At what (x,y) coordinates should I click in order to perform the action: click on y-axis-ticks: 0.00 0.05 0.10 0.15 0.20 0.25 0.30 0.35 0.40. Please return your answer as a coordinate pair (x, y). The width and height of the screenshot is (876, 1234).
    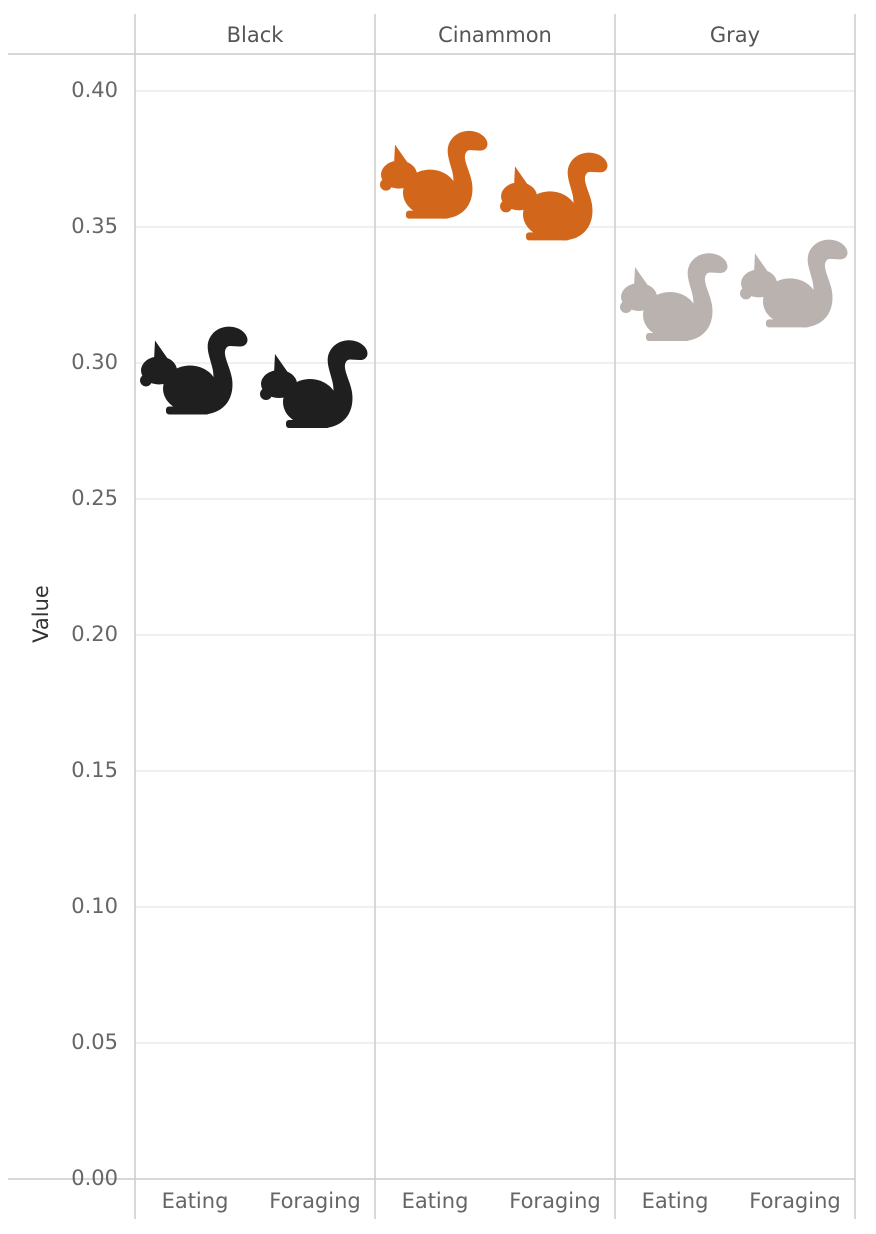
    Looking at the image, I should click on (94, 634).